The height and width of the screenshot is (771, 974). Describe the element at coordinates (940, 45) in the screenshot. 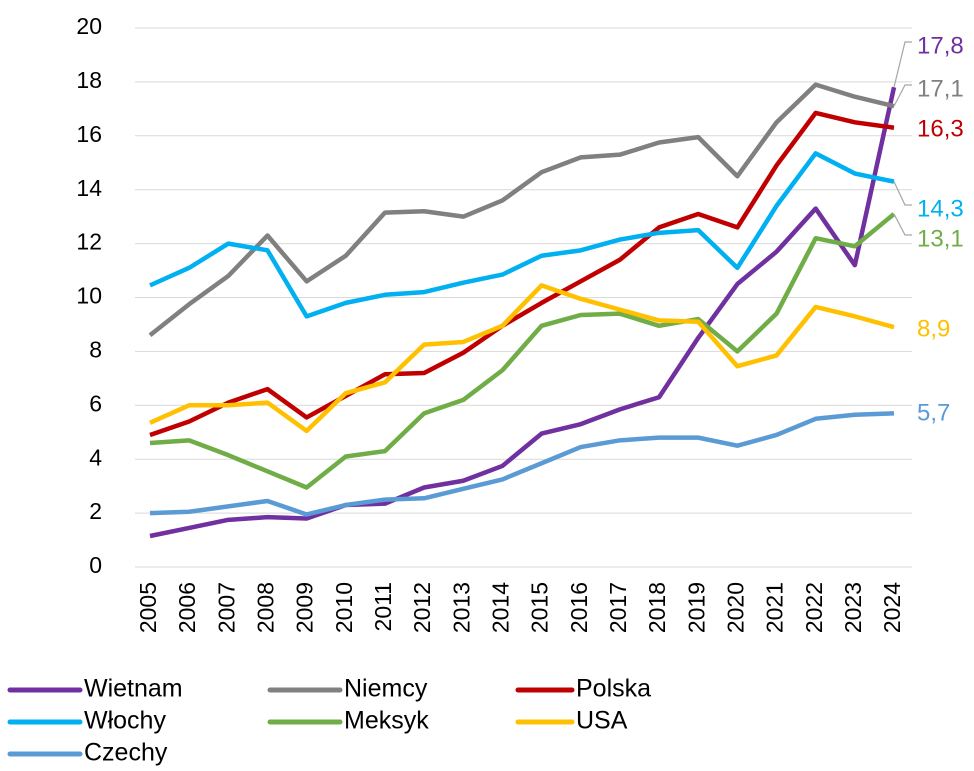

I see `end-value-label: 17,8` at that location.